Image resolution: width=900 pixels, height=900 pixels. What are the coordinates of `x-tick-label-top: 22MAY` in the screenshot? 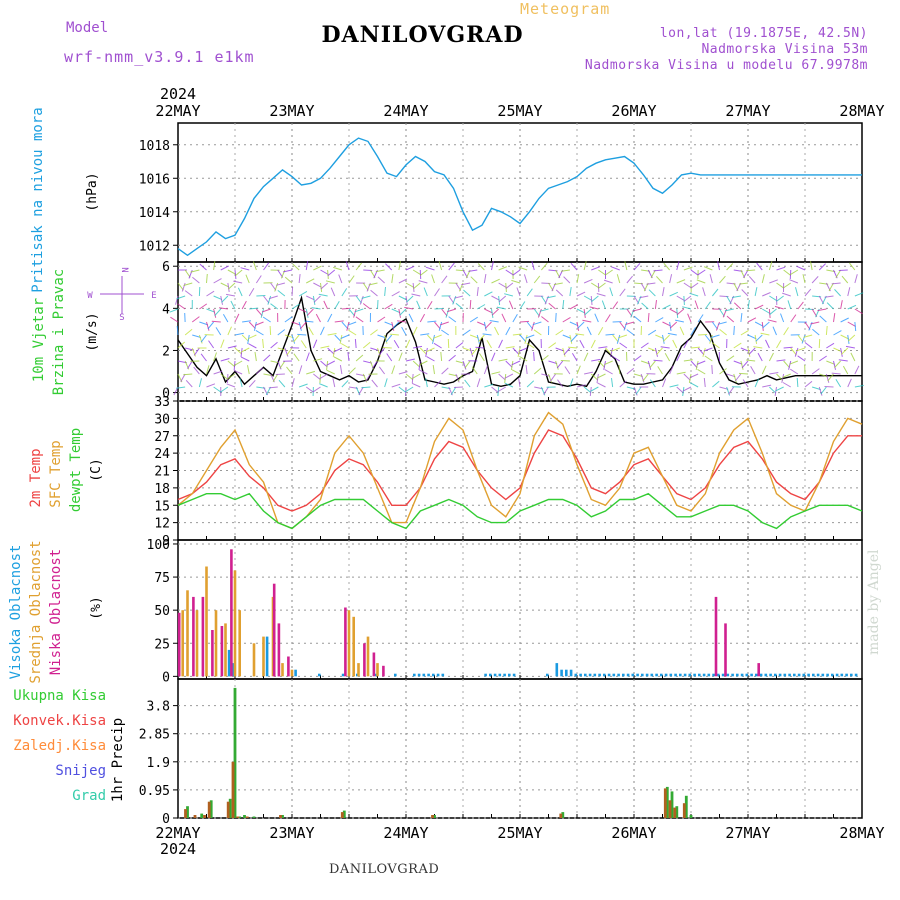 It's located at (177, 111).